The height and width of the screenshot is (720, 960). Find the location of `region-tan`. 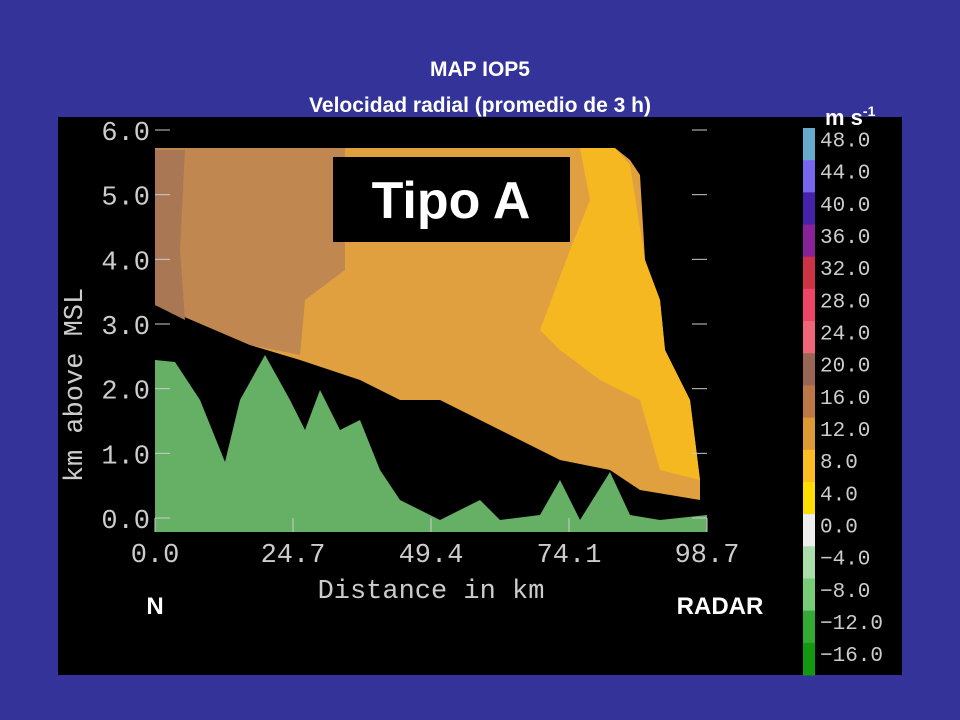

region-tan is located at coordinates (250, 251).